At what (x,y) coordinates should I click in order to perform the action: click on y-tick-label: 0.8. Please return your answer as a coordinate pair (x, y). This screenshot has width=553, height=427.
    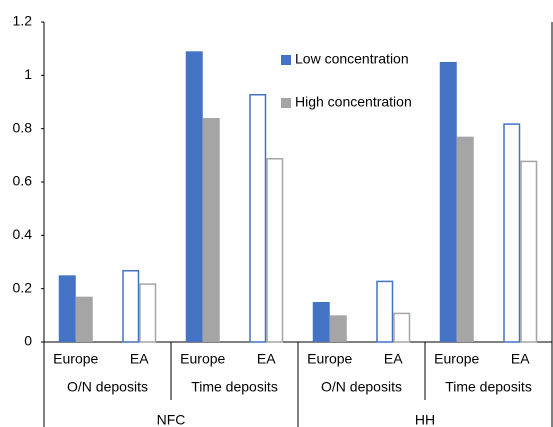
    Looking at the image, I should click on (23, 127).